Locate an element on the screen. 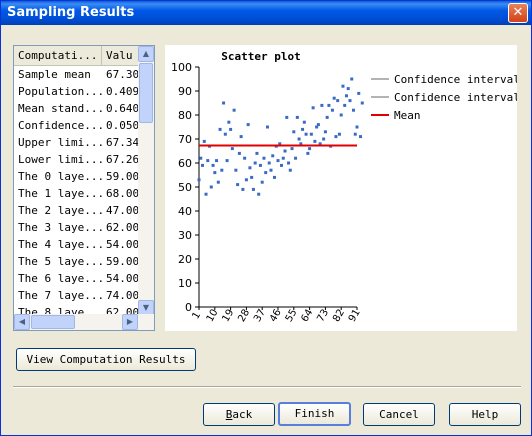 The width and height of the screenshot is (532, 436). row-value: 67.34 is located at coordinates (123, 142).